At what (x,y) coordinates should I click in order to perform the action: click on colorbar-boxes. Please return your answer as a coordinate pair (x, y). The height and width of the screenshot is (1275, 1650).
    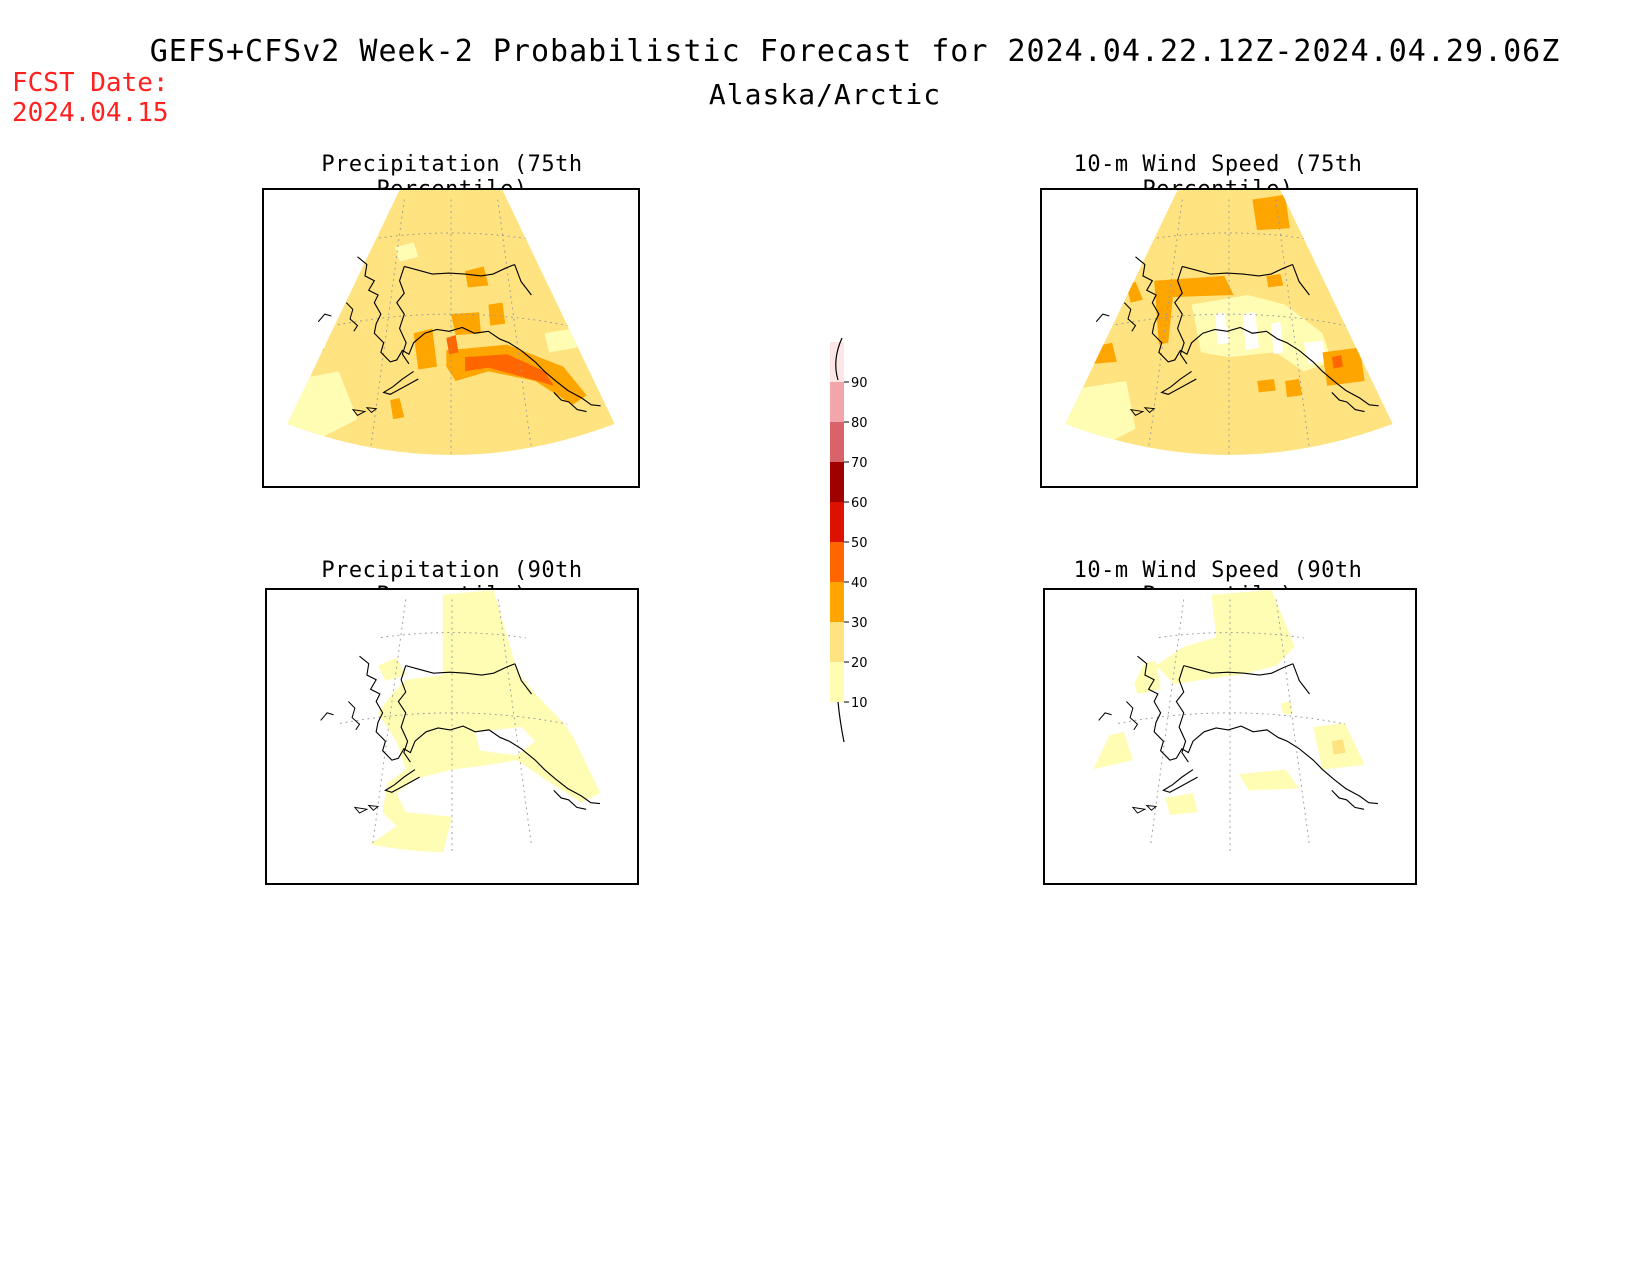
    Looking at the image, I should click on (837, 522).